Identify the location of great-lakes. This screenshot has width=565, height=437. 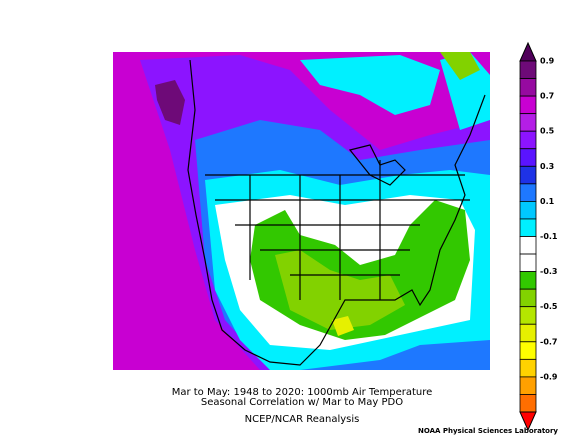
(377, 165).